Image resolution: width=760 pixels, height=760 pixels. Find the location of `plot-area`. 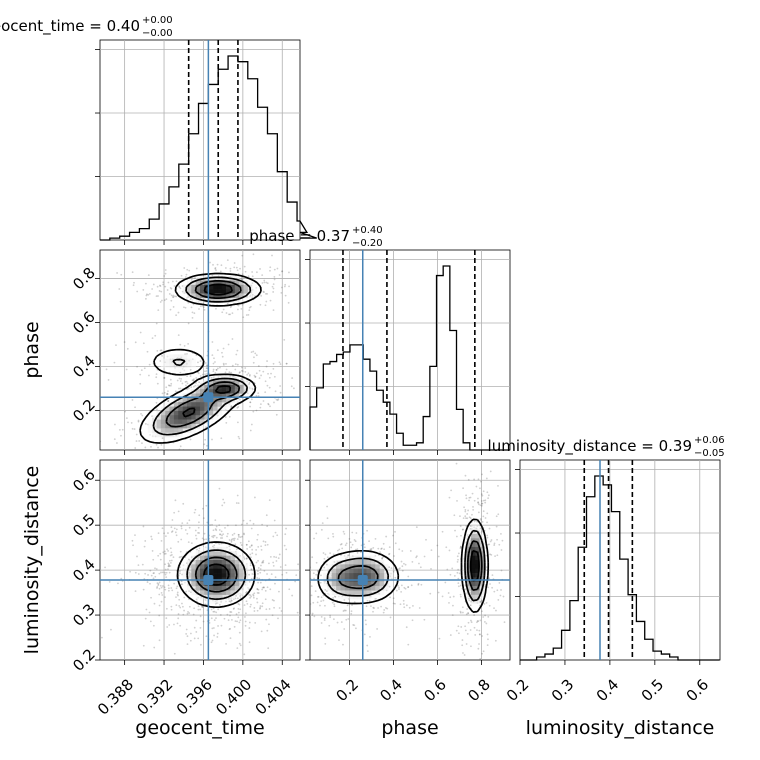

plot-area is located at coordinates (200, 352).